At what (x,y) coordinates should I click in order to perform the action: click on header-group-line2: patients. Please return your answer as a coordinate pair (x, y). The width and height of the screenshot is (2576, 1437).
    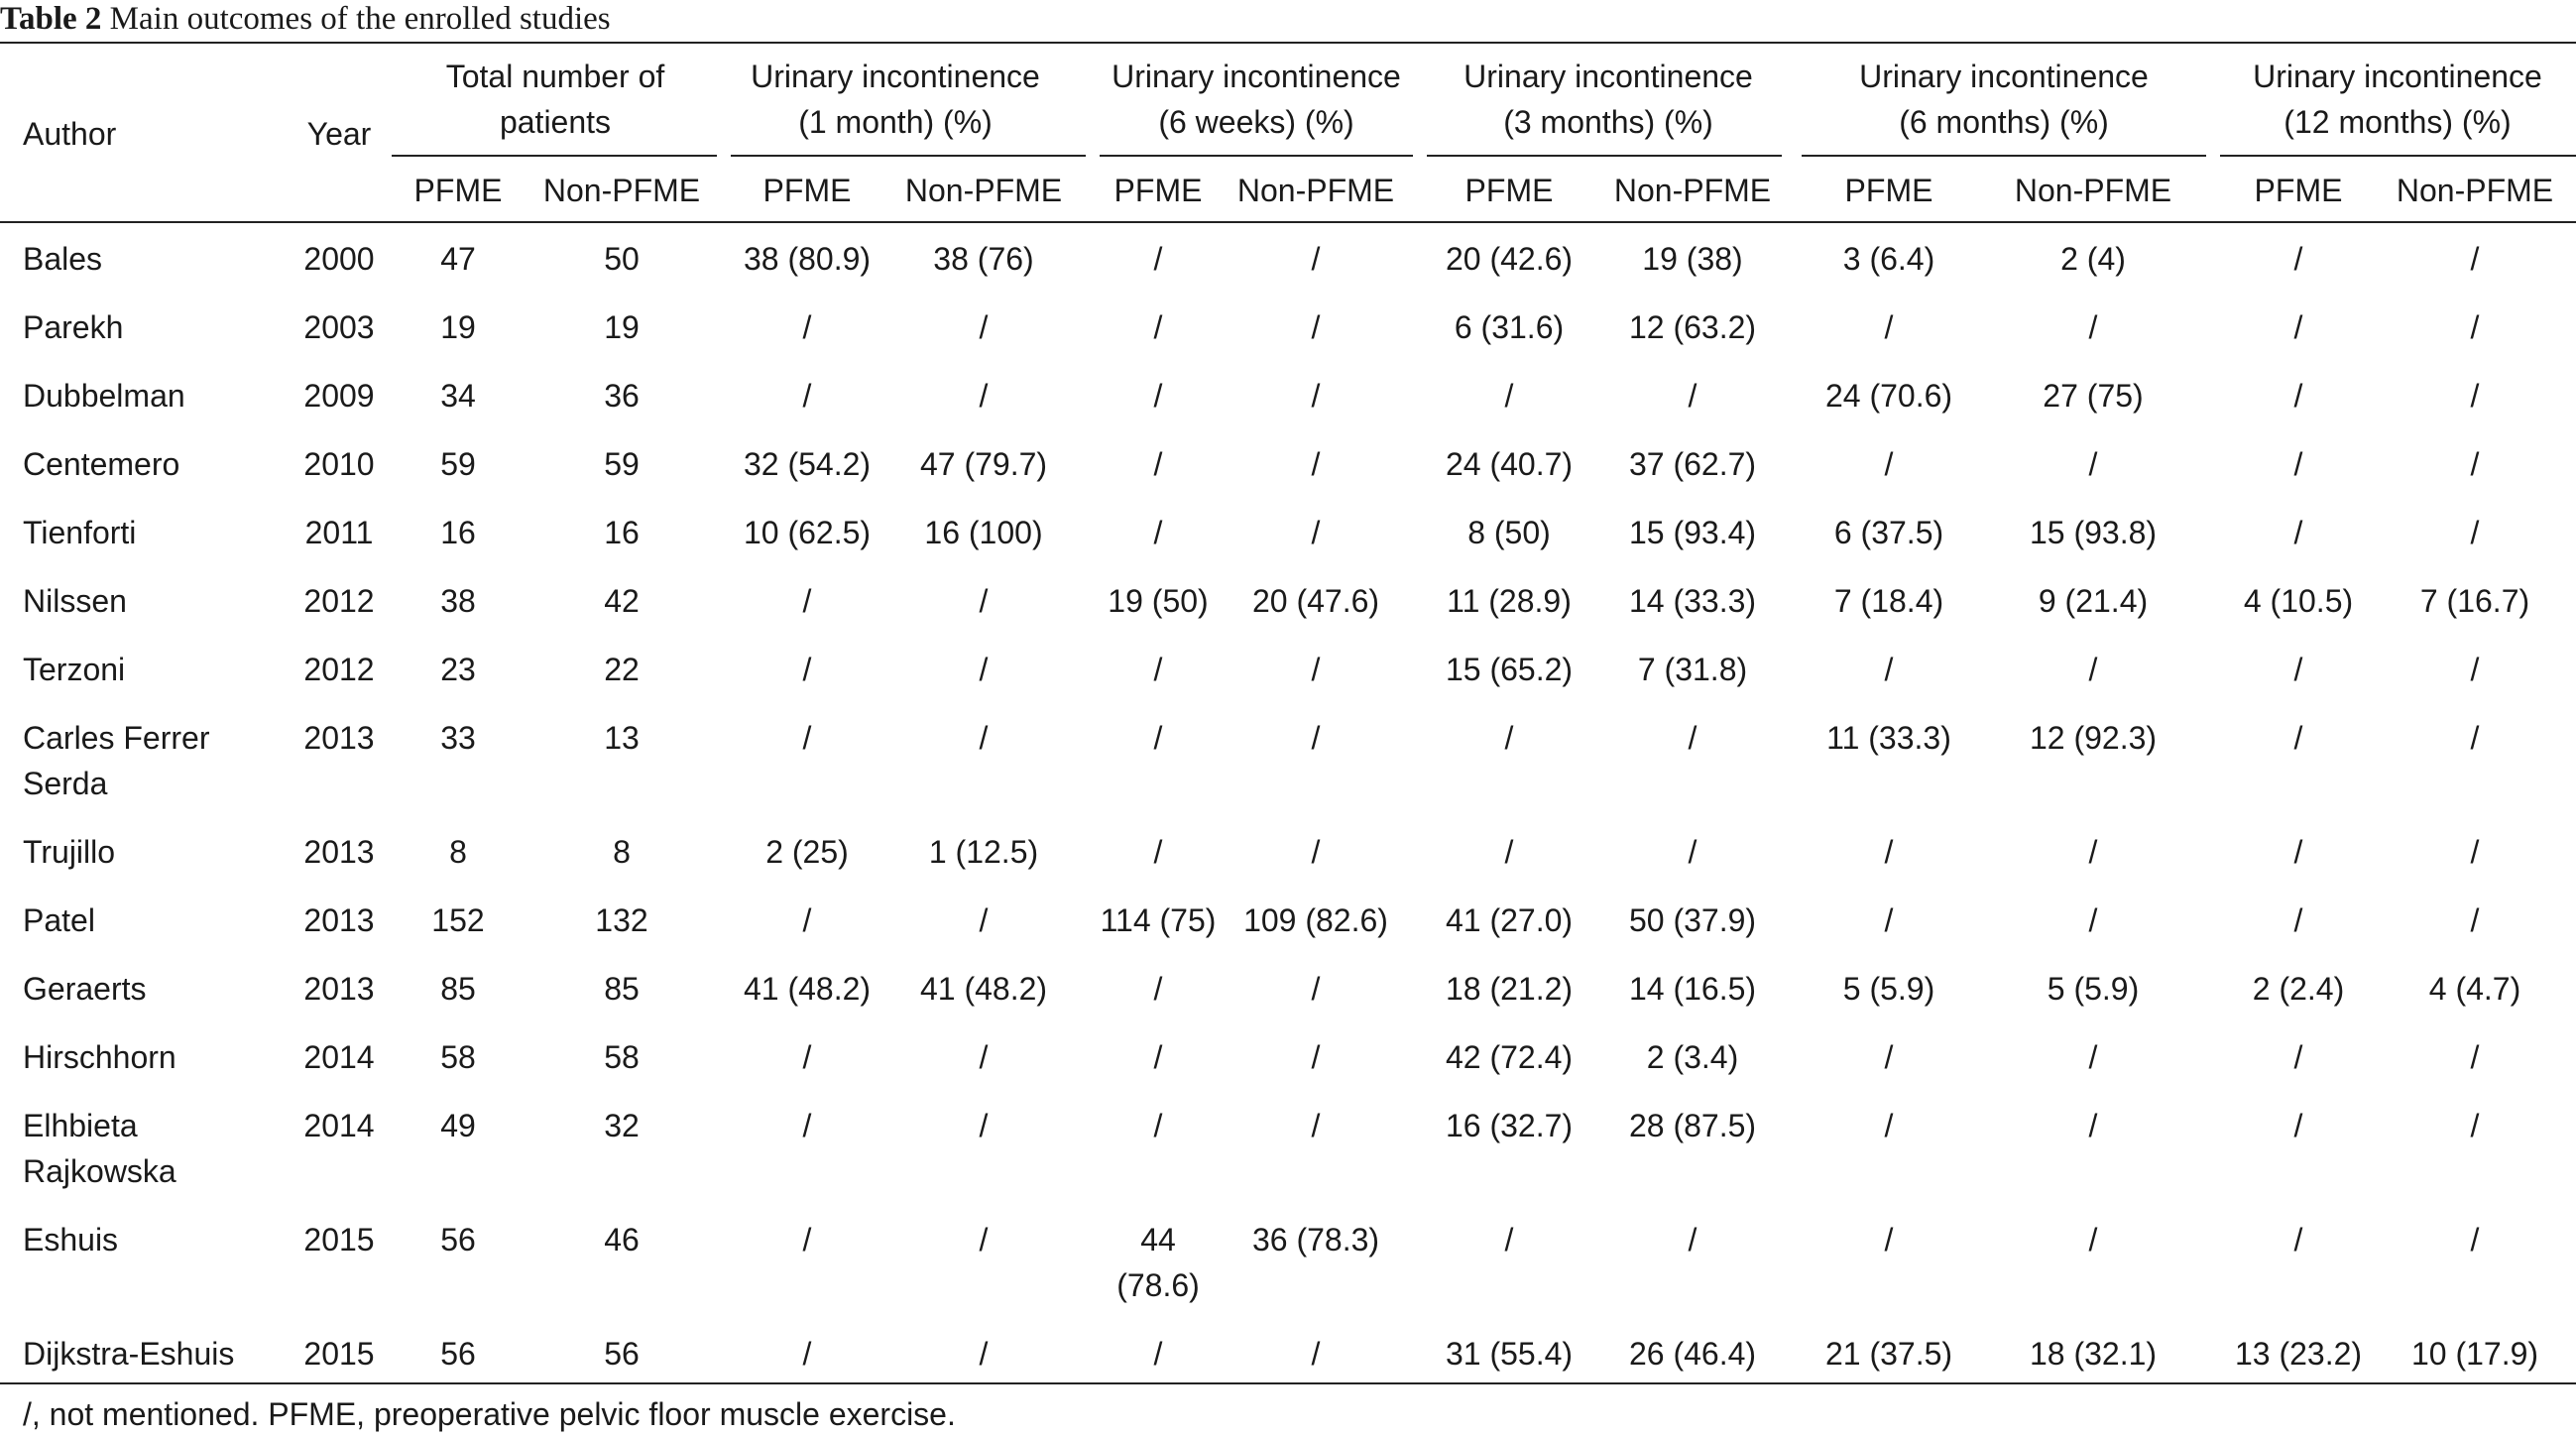
    Looking at the image, I should click on (555, 122).